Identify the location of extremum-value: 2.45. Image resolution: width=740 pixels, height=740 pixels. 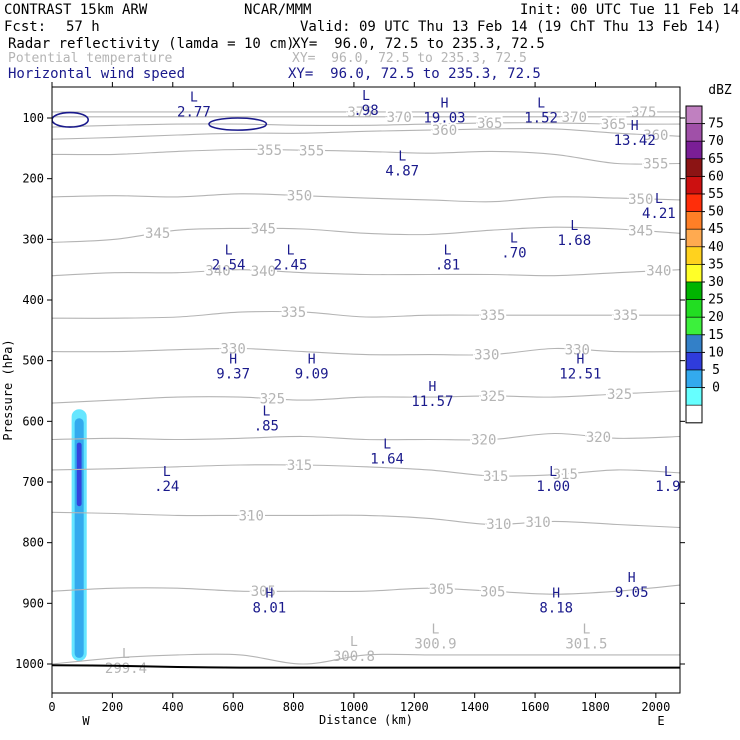
(291, 266).